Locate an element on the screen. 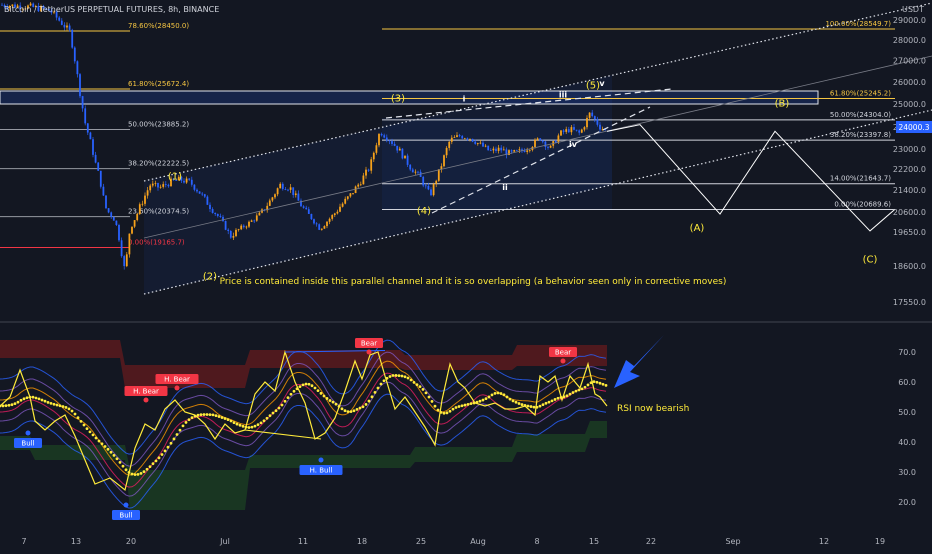  signal-dot is located at coordinates (321, 460).